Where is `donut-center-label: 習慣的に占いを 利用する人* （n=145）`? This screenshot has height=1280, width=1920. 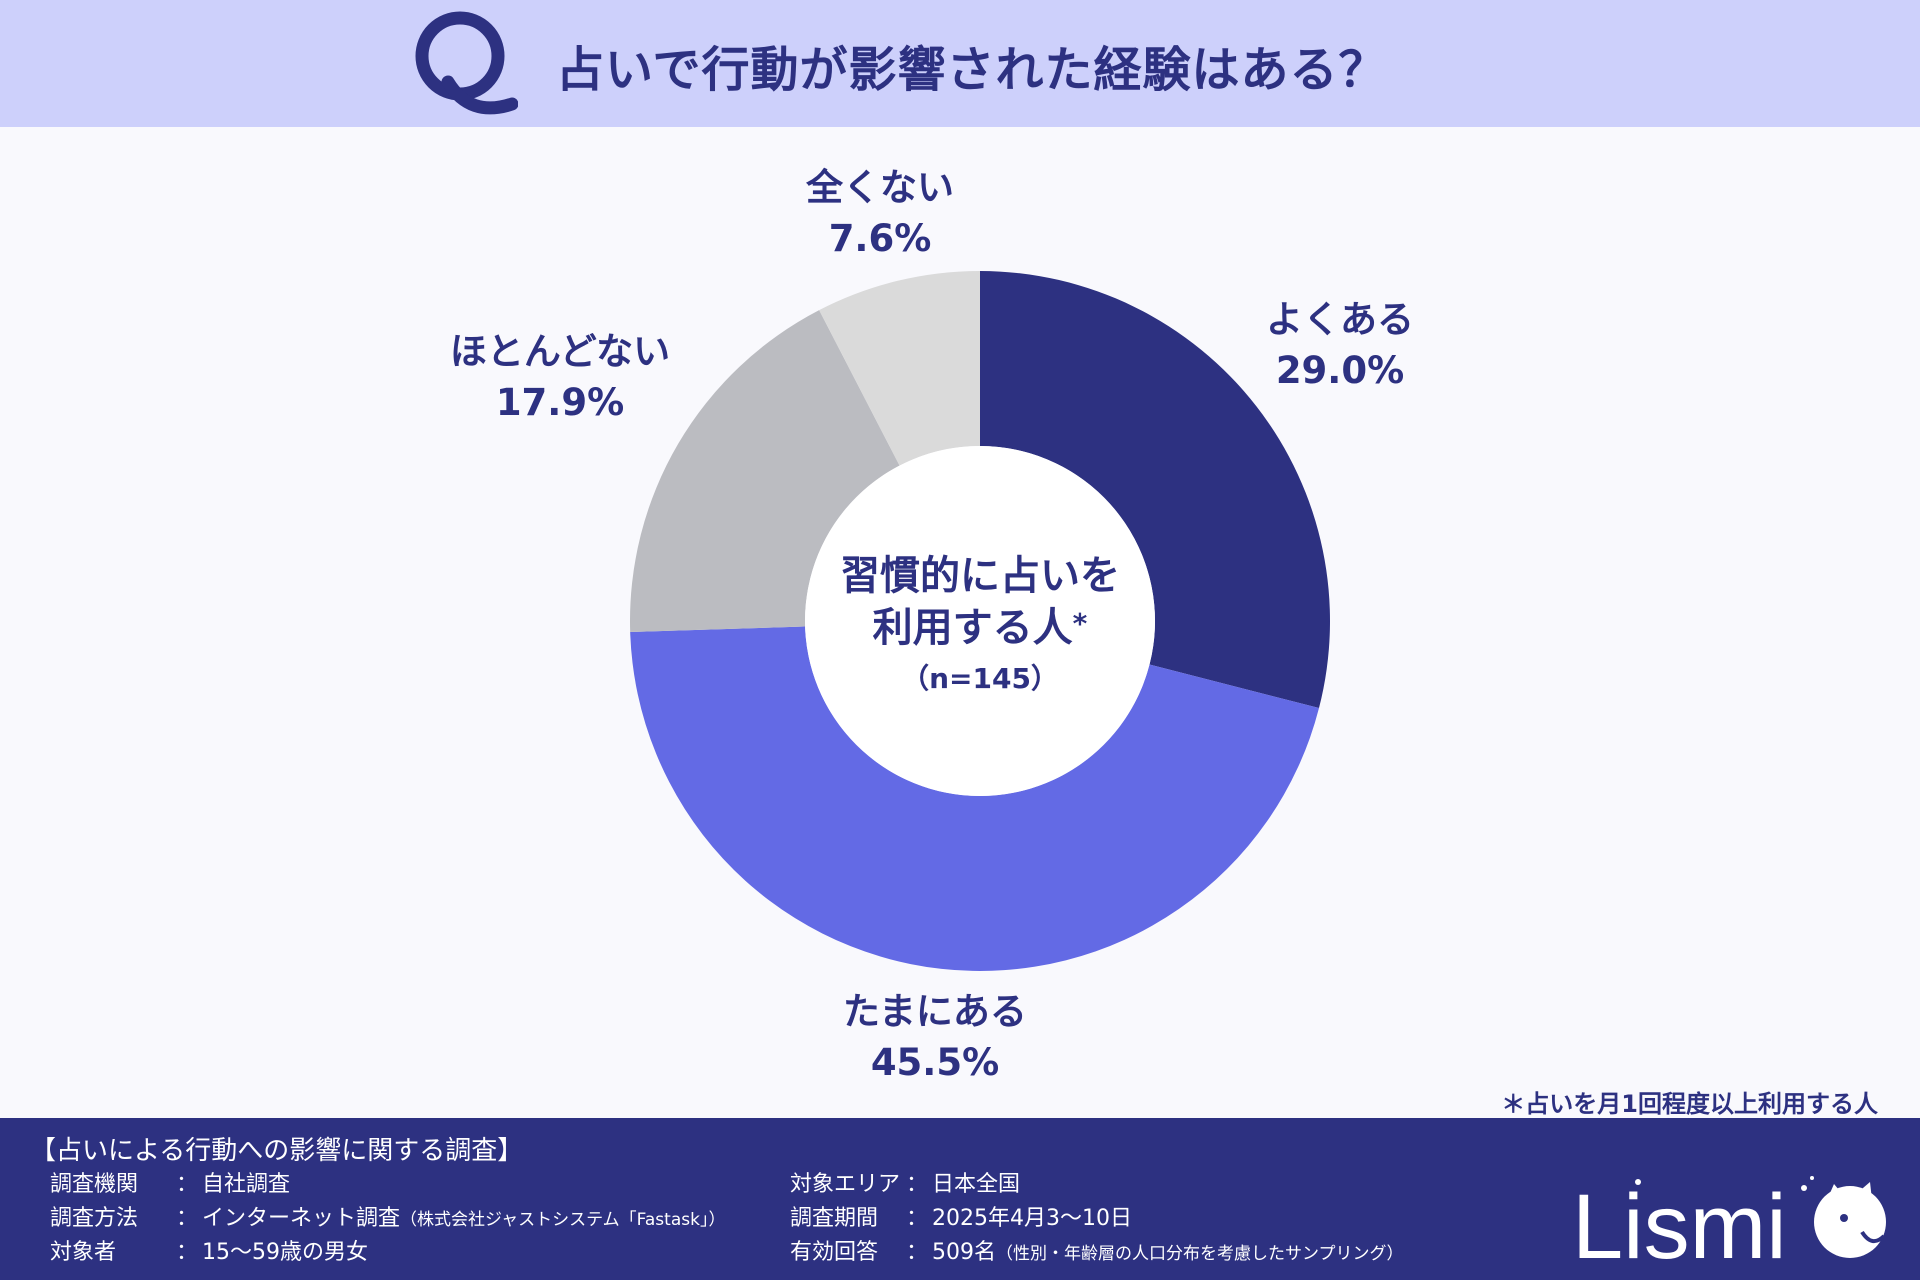 donut-center-label: 習慣的に占いを 利用する人* （n=145） is located at coordinates (980, 627).